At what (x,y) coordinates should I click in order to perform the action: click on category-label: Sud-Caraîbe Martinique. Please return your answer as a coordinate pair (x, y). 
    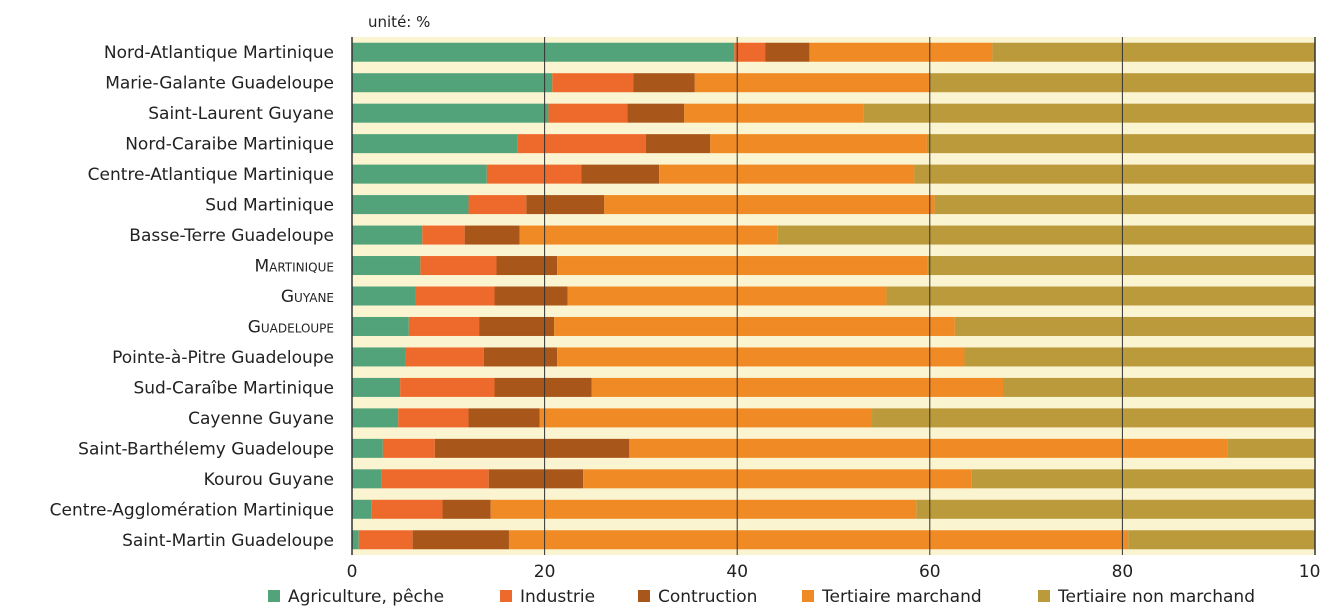
    Looking at the image, I should click on (233, 388).